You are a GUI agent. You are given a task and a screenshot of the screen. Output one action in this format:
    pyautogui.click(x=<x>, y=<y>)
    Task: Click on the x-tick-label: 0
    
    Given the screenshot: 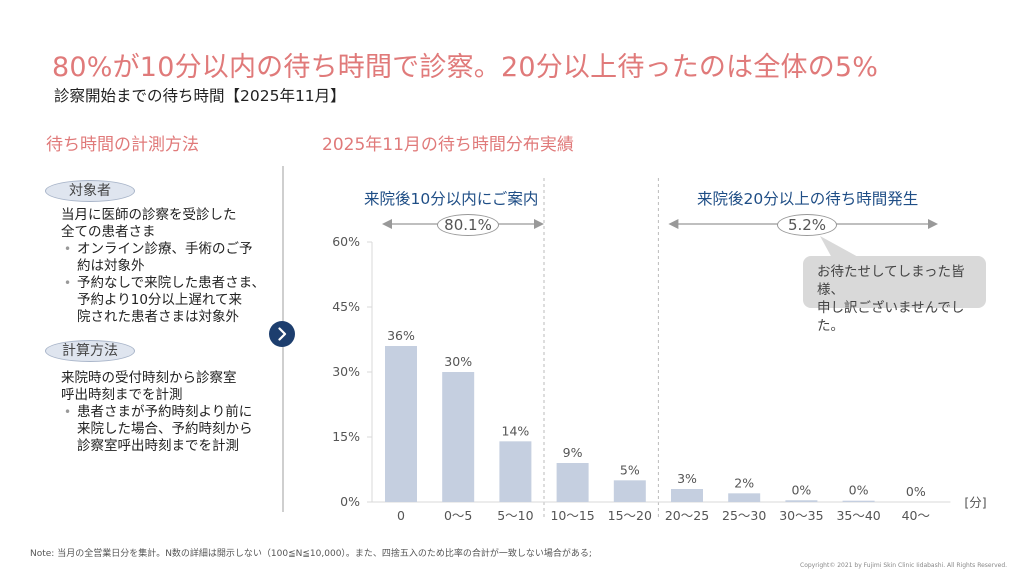 What is the action you would take?
    pyautogui.click(x=401, y=515)
    